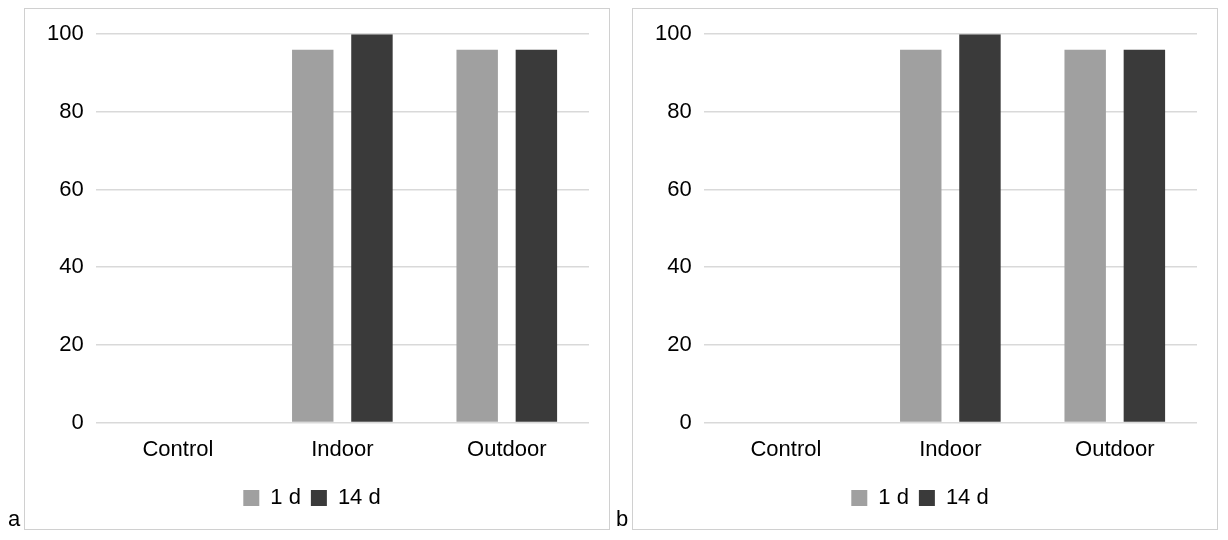 Image resolution: width=1228 pixels, height=540 pixels. I want to click on text: b, so click(622, 518).